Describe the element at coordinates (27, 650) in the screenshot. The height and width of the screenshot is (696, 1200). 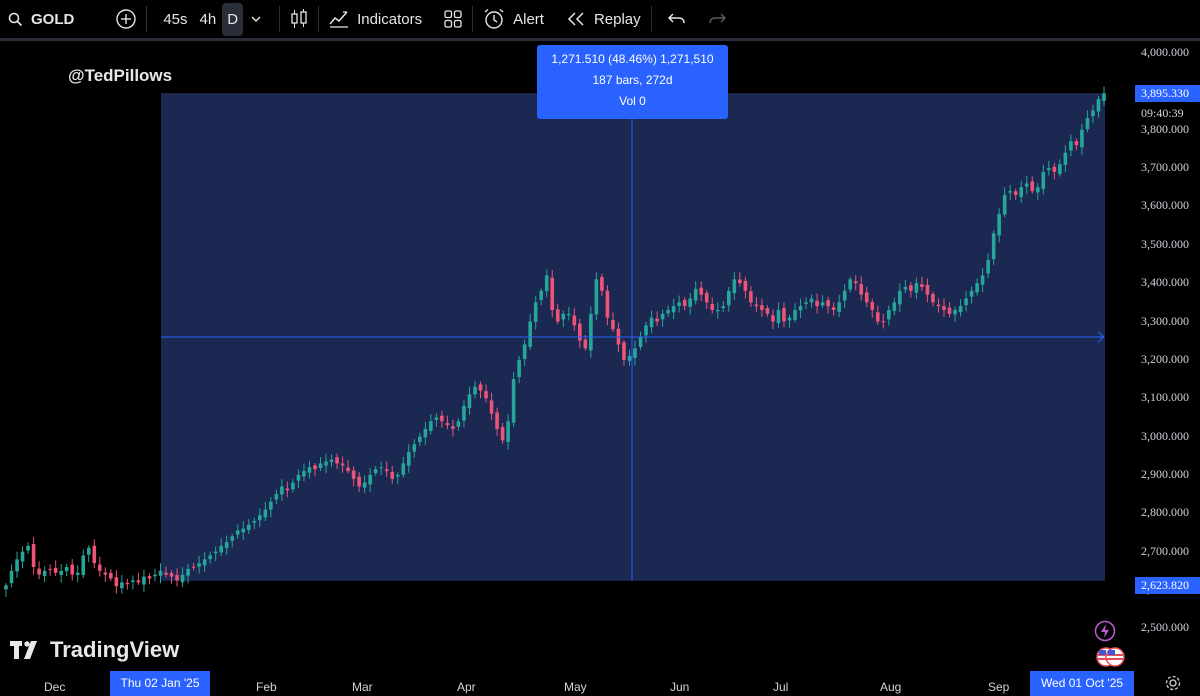
I see `tv-logo-icon` at that location.